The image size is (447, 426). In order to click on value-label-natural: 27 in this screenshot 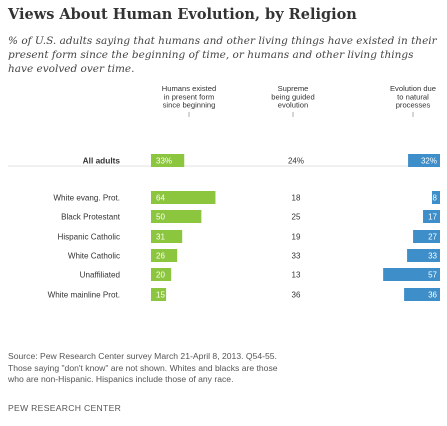, I will do `click(432, 237)`.